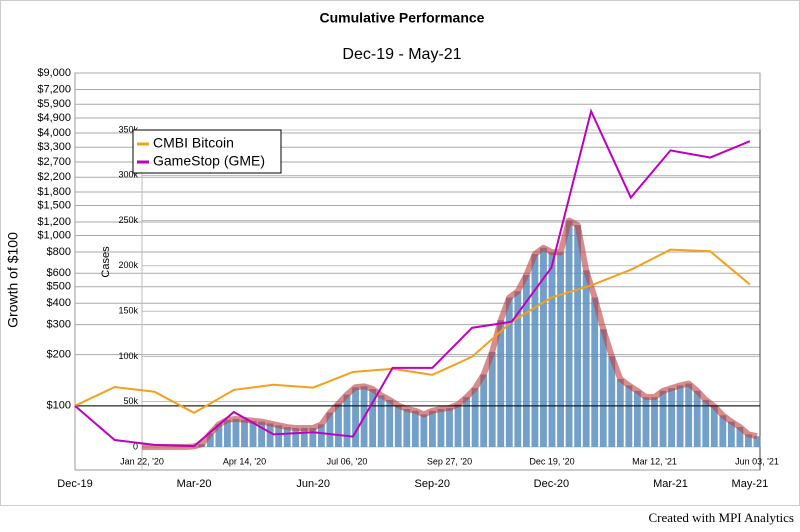 The width and height of the screenshot is (800, 532). I want to click on x-tick-label: May-21, so click(750, 484).